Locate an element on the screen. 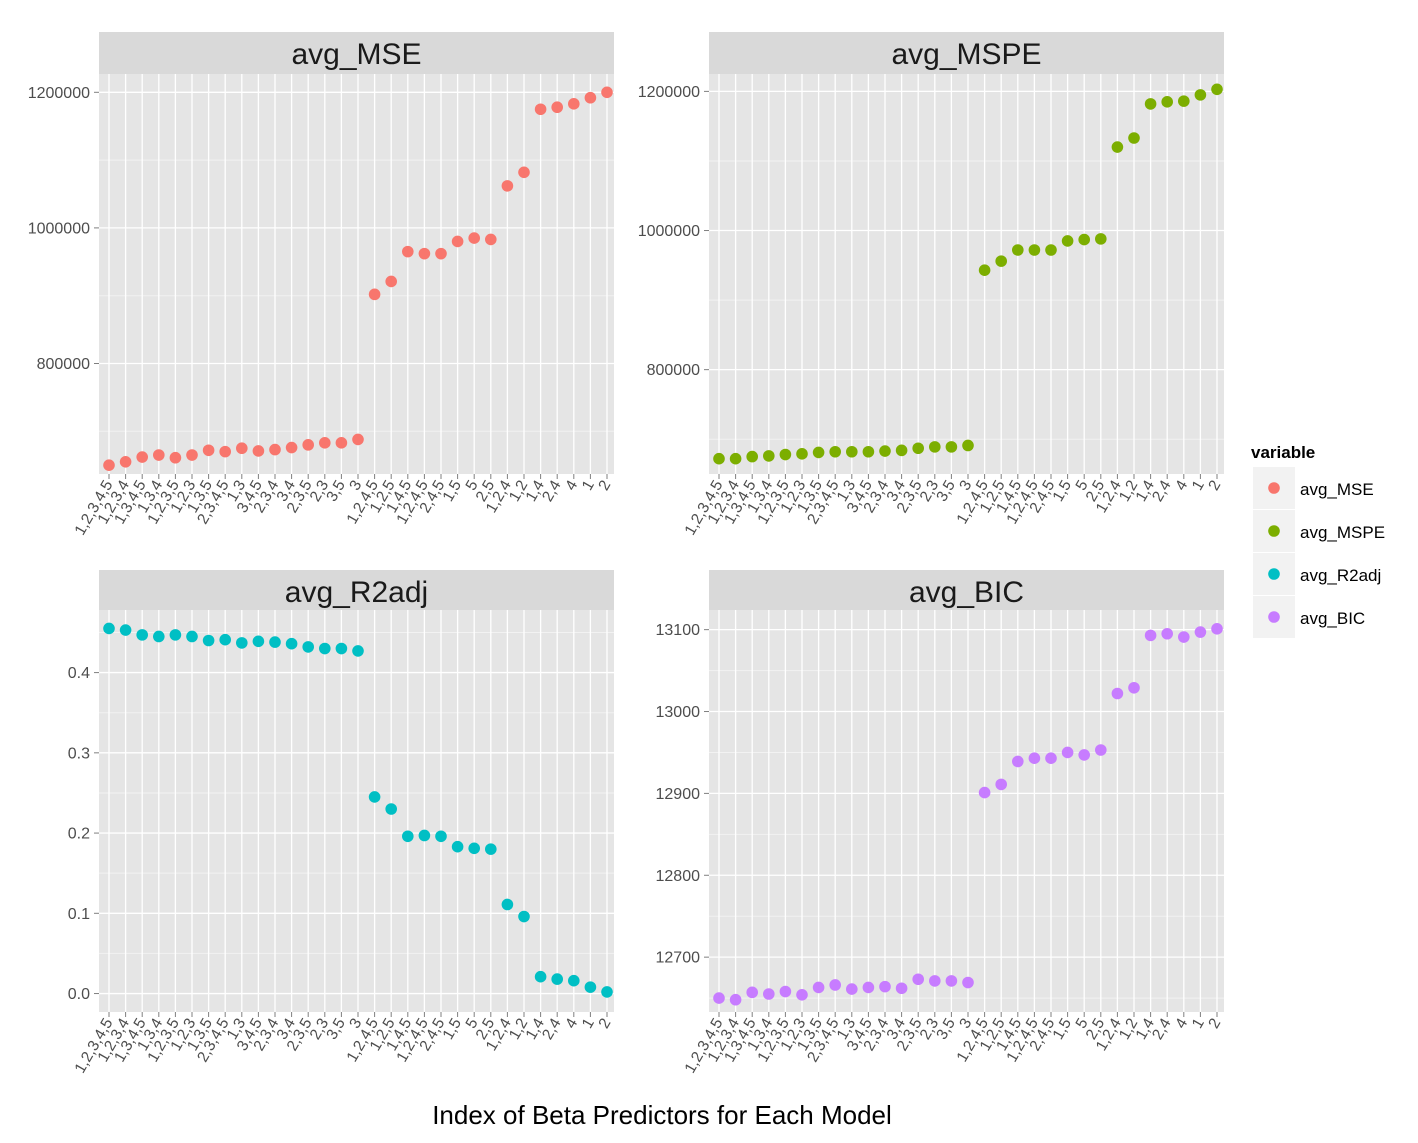 This screenshot has width=1418, height=1143. legend: variable avg_MSE avg_MSPE avg_R2adj avg_BIC is located at coordinates (1318, 540).